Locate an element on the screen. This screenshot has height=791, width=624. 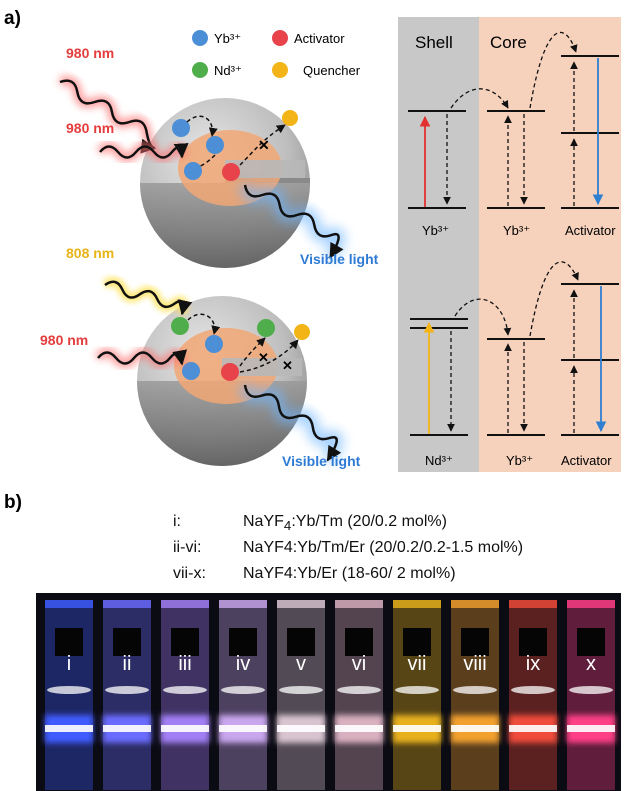
composition-formula-2: NaYF4:Yb/Tm/Er (20/0.2/0.2-1.5 mol%) is located at coordinates (383, 547).